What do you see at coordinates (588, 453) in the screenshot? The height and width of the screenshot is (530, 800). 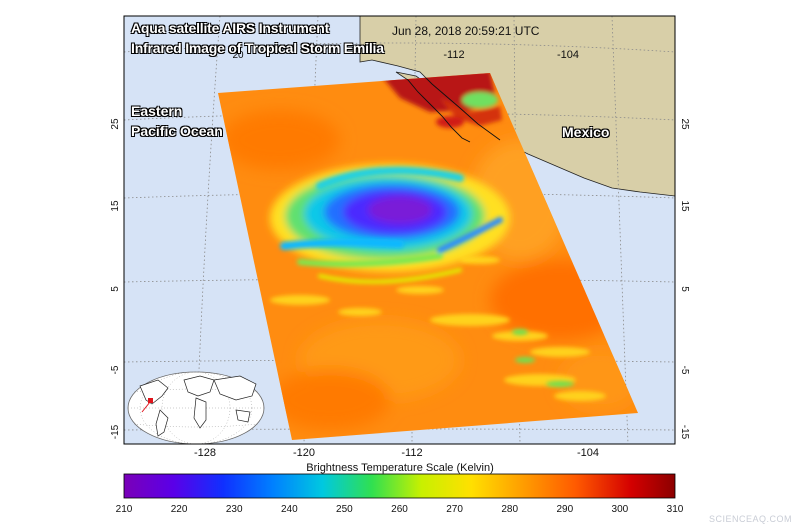 I see `lon-tick-bottom-4: -104` at bounding box center [588, 453].